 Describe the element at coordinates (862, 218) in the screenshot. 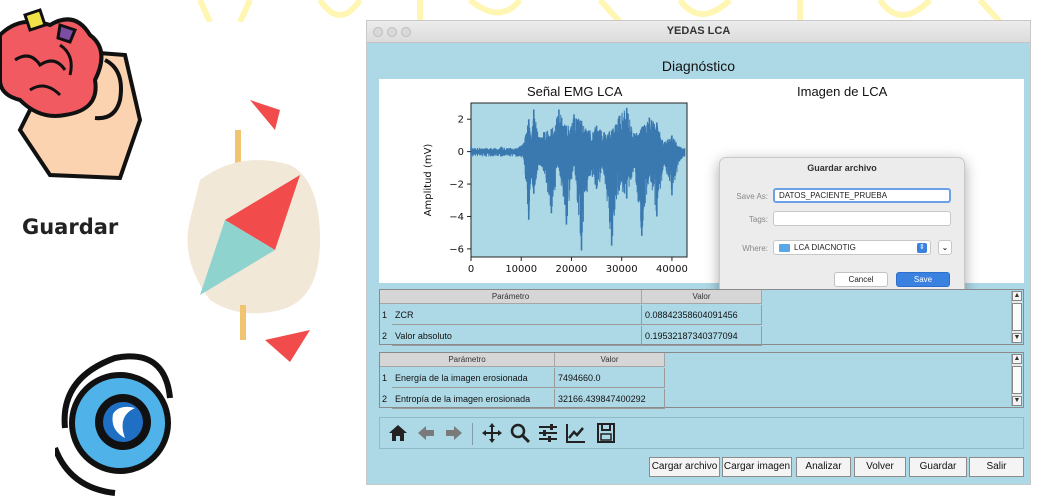

I see `tags-input` at that location.